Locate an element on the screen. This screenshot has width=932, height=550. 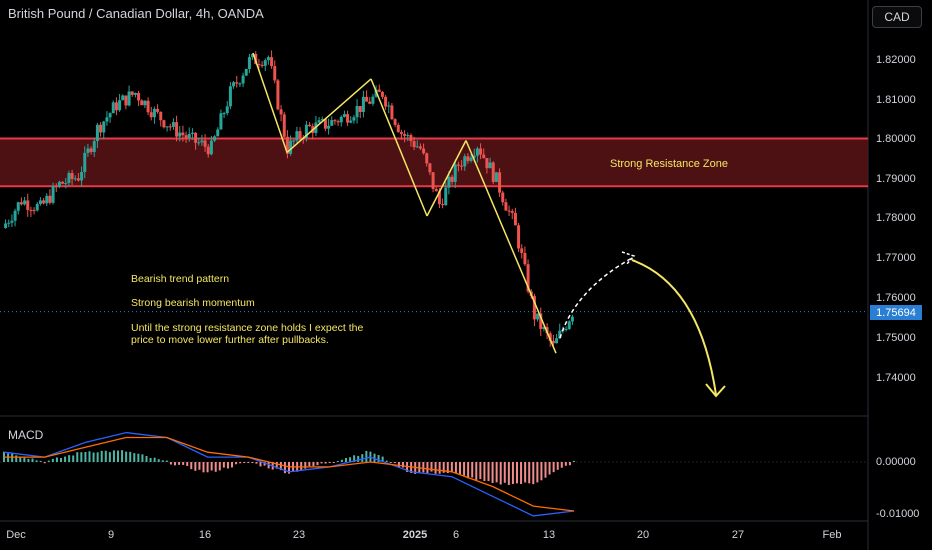
note-bearish-pattern: Bearish trend pattern is located at coordinates (180, 279).